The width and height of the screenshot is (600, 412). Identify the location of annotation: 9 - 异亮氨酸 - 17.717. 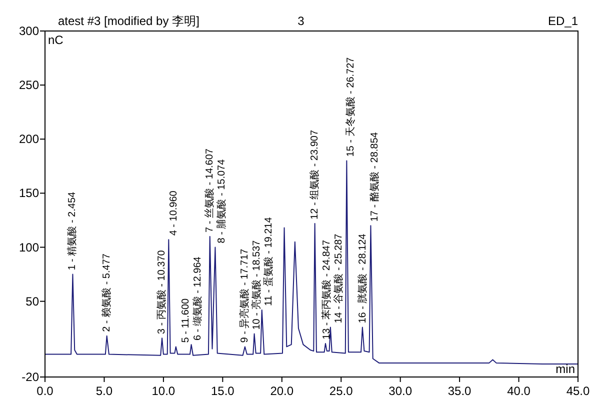
(244, 295).